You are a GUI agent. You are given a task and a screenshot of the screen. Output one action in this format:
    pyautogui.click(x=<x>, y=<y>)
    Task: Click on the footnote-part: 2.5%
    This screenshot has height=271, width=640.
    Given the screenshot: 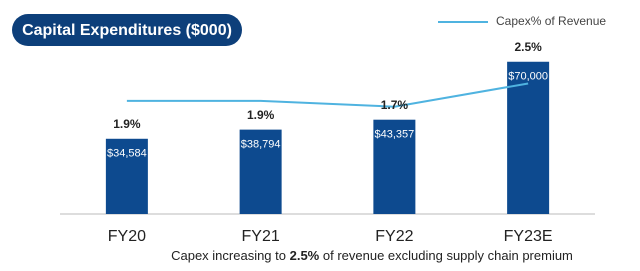 What is the action you would take?
    pyautogui.click(x=305, y=255)
    